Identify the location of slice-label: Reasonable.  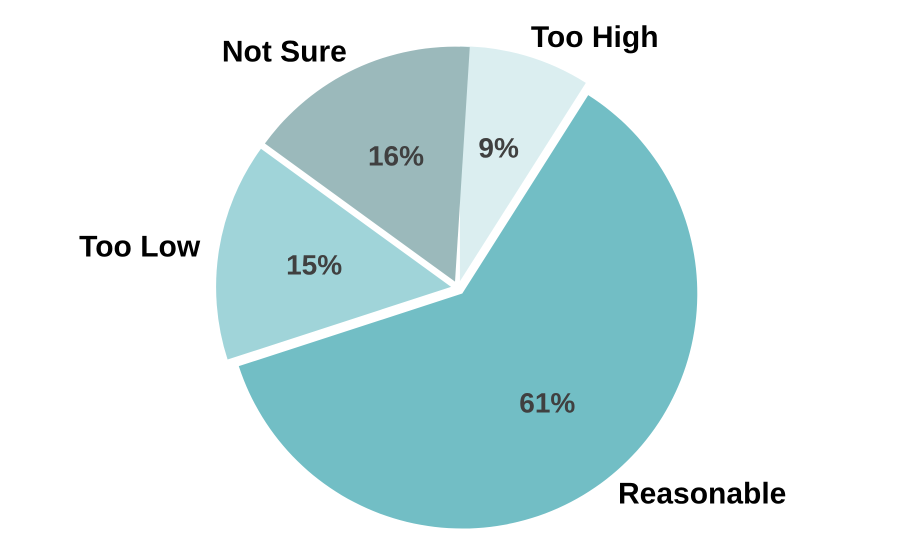
(702, 494).